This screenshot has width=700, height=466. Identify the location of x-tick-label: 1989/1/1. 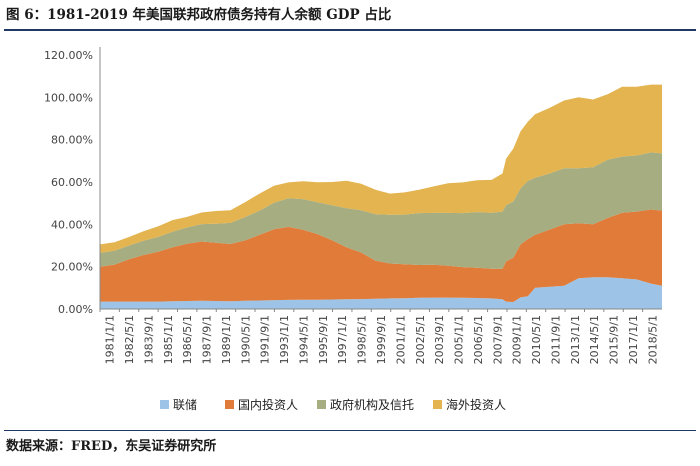
(226, 339).